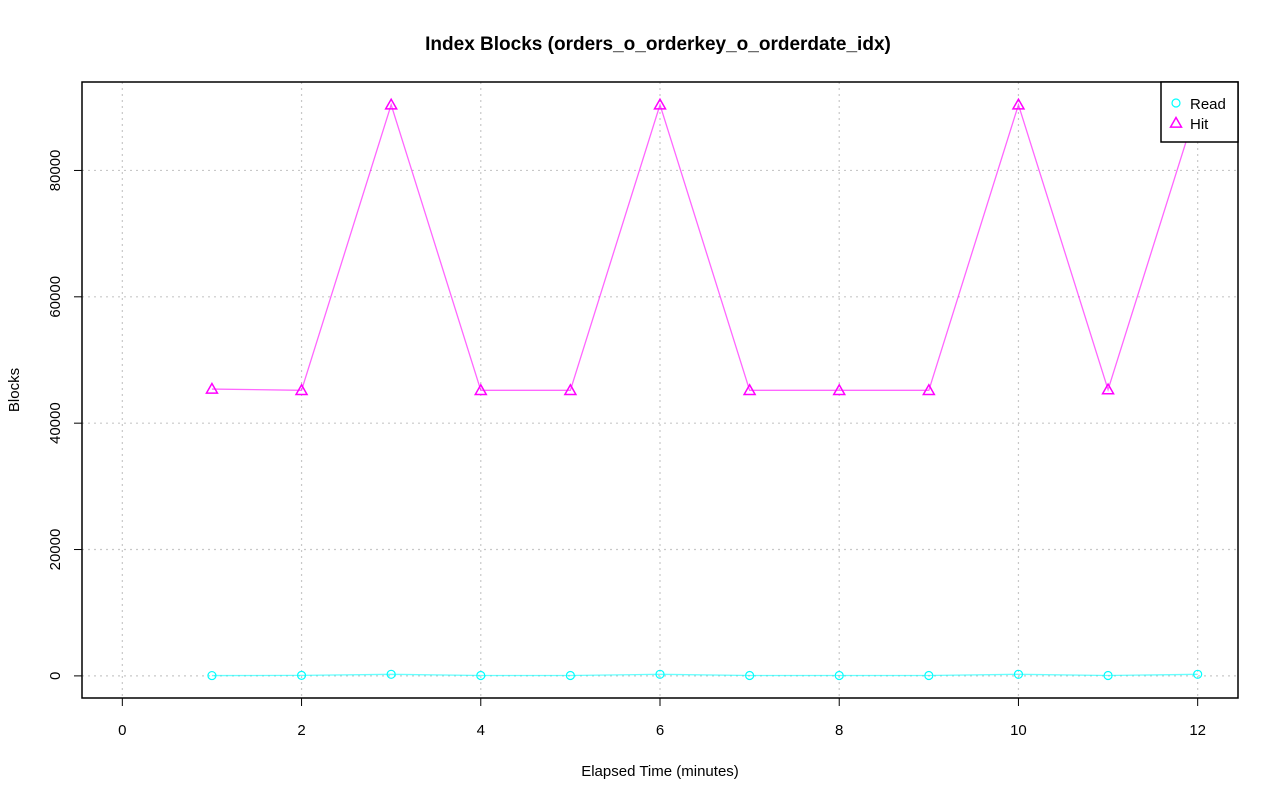 This screenshot has width=1280, height=801. What do you see at coordinates (301, 730) in the screenshot?
I see `x-tick-label: 2` at bounding box center [301, 730].